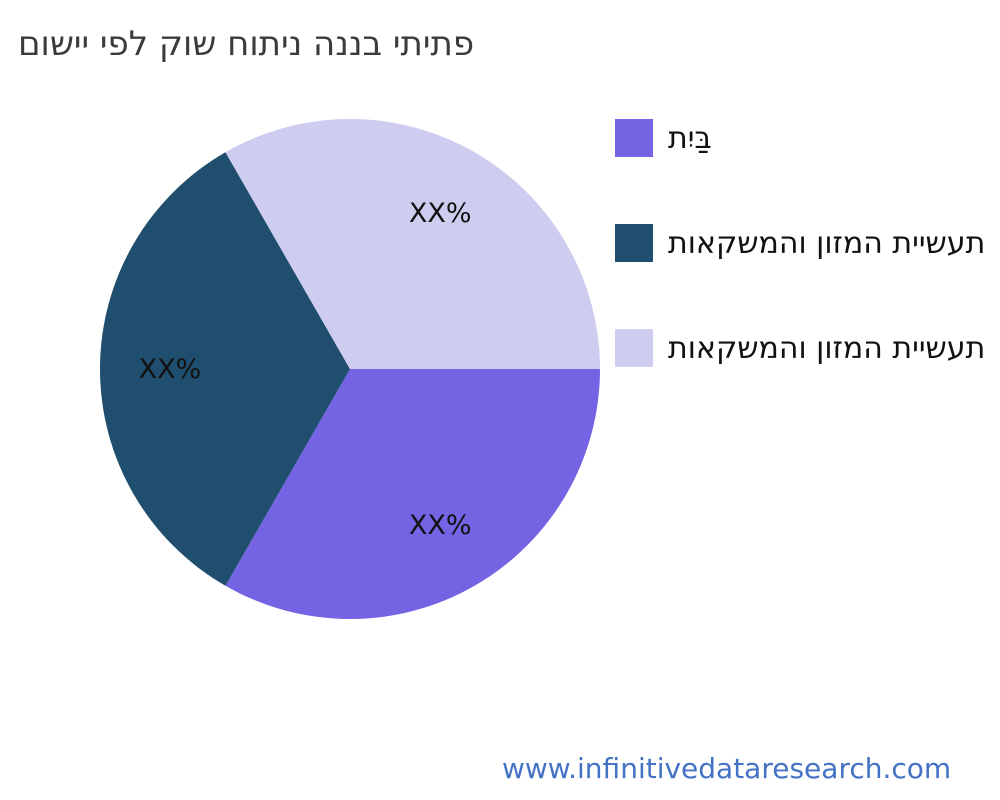  What do you see at coordinates (807, 138) in the screenshot?
I see `legend-item: בַּיִת` at bounding box center [807, 138].